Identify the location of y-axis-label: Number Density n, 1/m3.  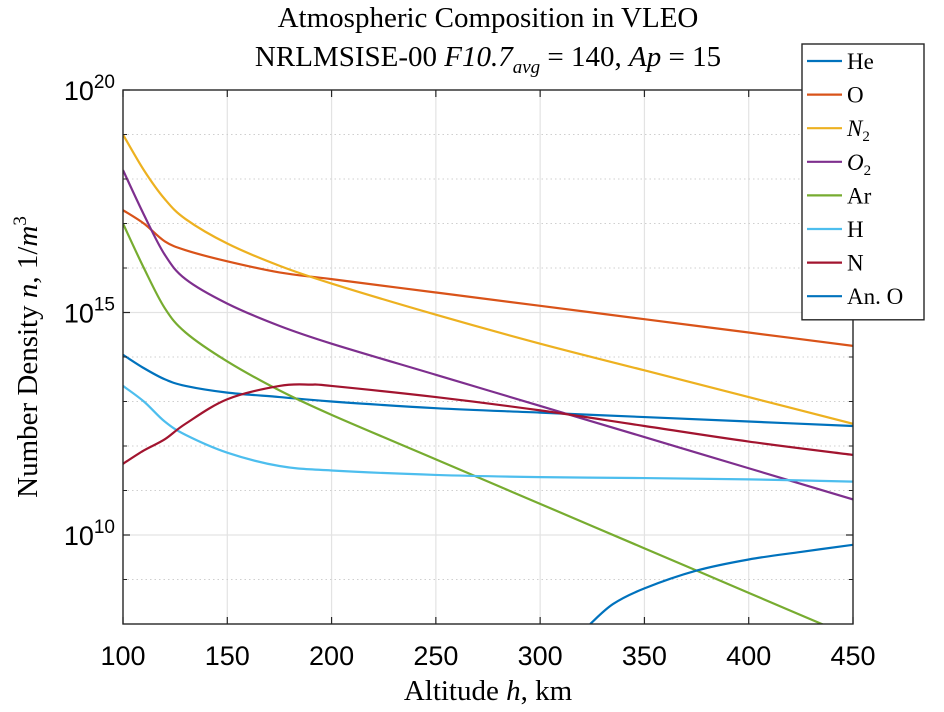
(27, 357).